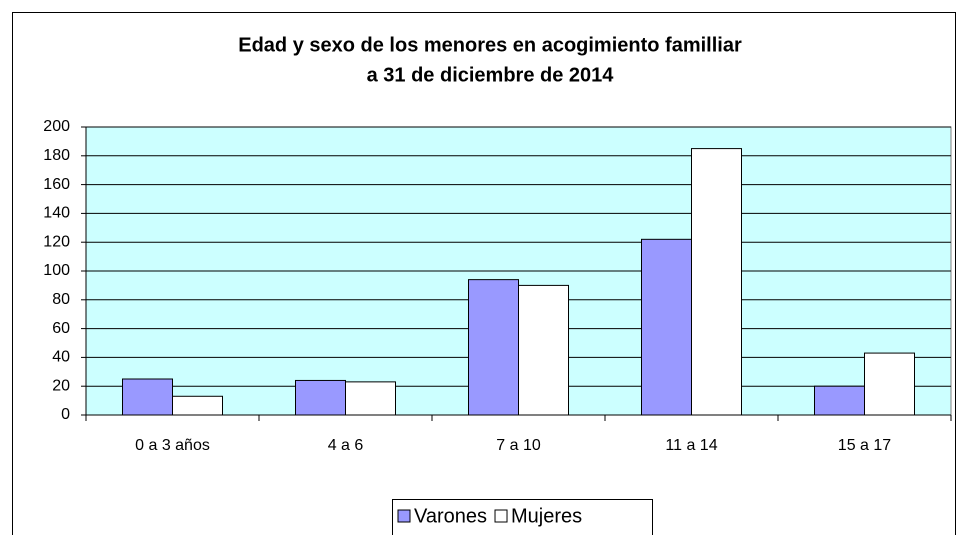 Image resolution: width=958 pixels, height=535 pixels. I want to click on legend-box, so click(522, 517).